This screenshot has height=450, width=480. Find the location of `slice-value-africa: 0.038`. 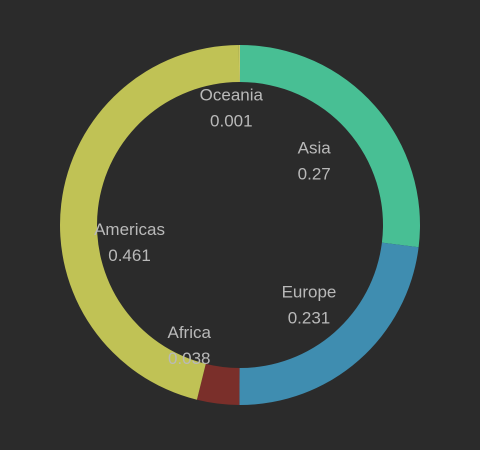

slice-value-africa: 0.038 is located at coordinates (189, 358).